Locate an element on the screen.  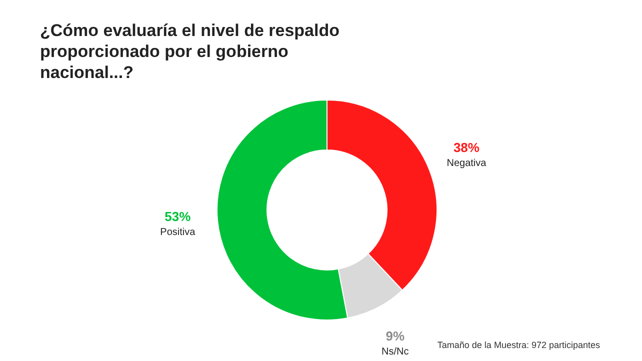
text: Tamaño de la Muestra: 972 participantes is located at coordinates (518, 345).